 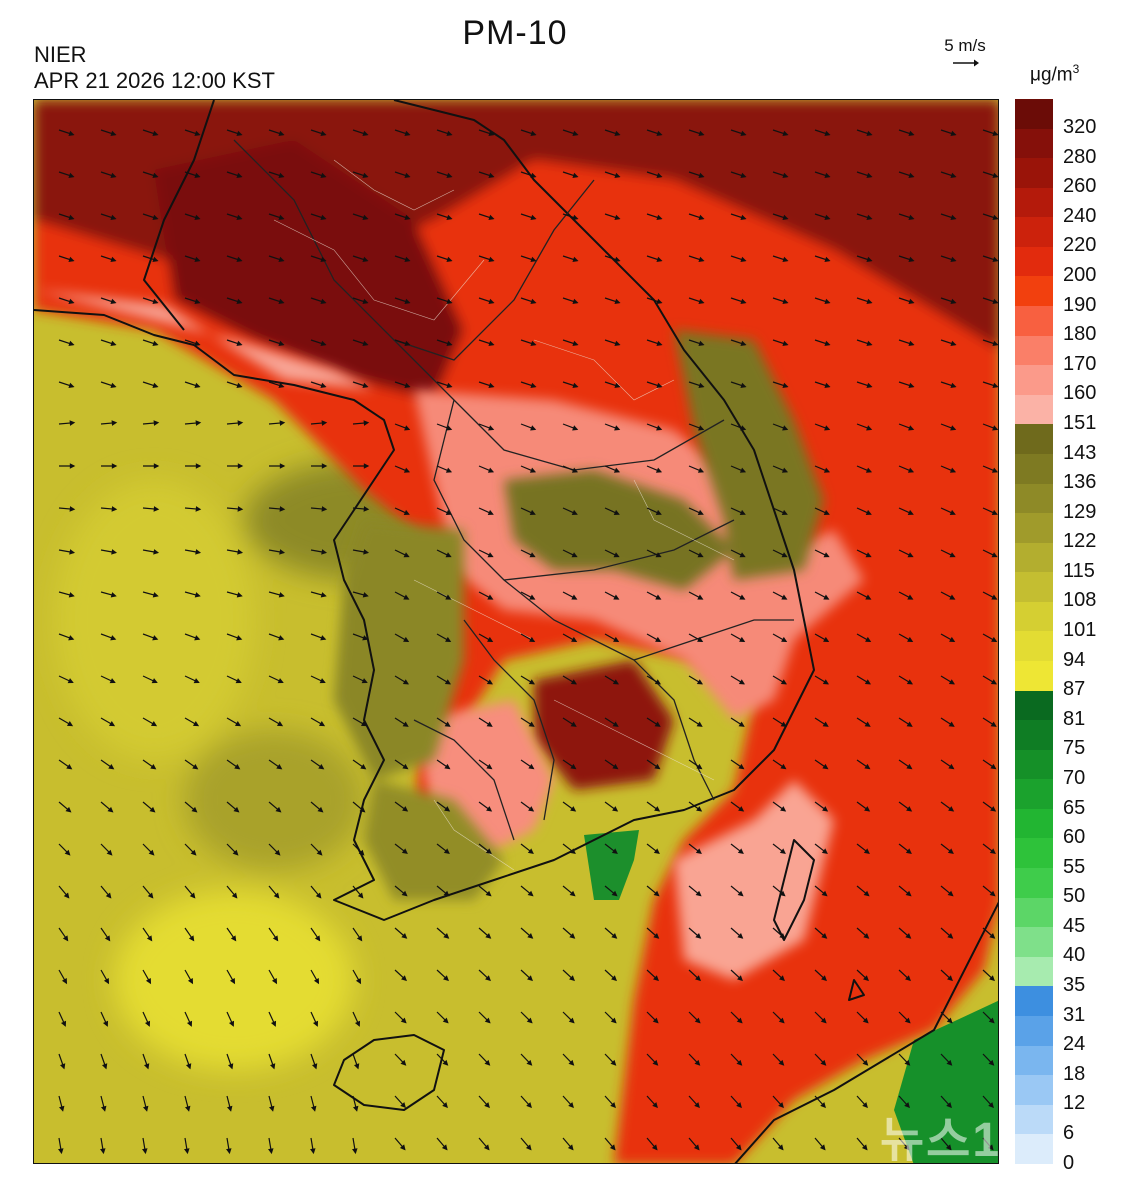 What do you see at coordinates (1074, 718) in the screenshot?
I see `colorbar-tick-label: 81` at bounding box center [1074, 718].